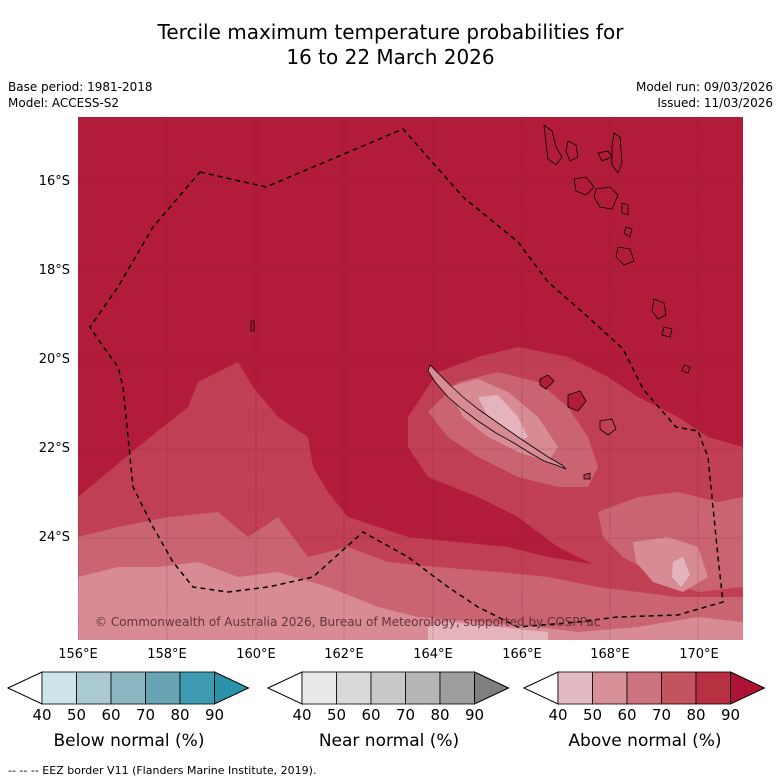 The height and width of the screenshot is (781, 781). Describe the element at coordinates (617, 249) in the screenshot. I see `vanuatu-islands` at that location.